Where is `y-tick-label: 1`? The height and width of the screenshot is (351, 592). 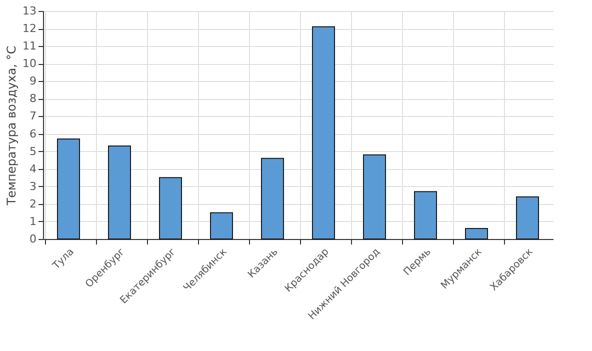
y-tick-label: 1 is located at coordinates (33, 221).